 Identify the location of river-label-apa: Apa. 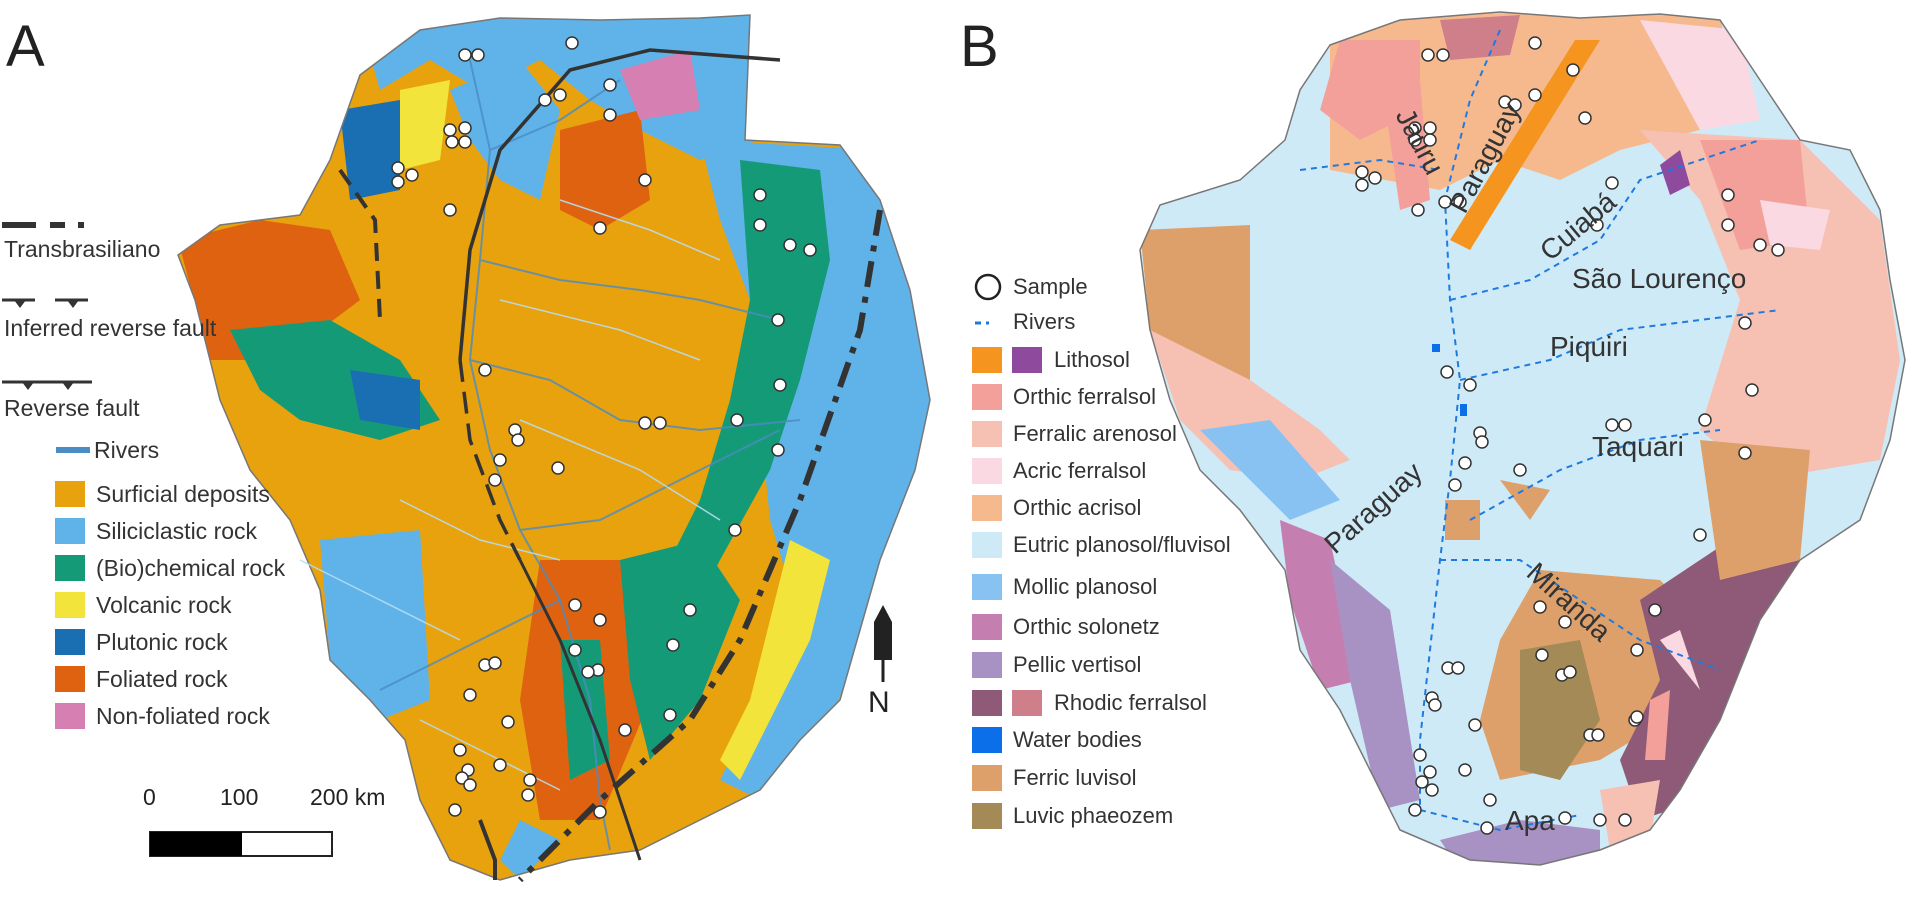
(1530, 820).